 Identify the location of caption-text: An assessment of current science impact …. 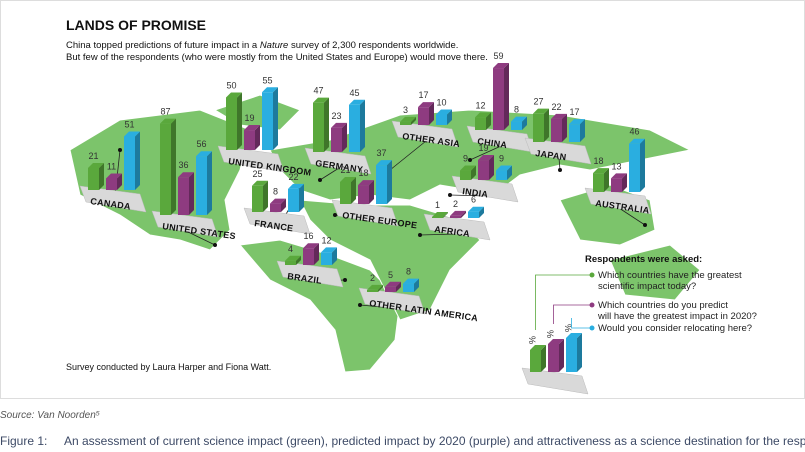
(434, 441).